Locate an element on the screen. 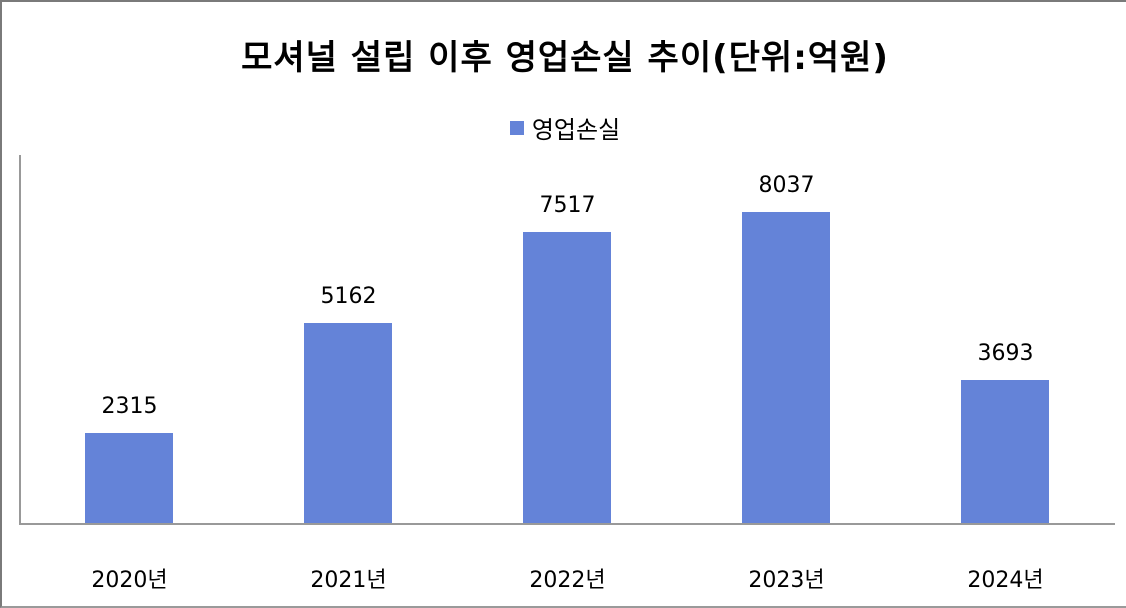 Image resolution: width=1126 pixels, height=608 pixels. bar-group: 8037 is located at coordinates (786, 339).